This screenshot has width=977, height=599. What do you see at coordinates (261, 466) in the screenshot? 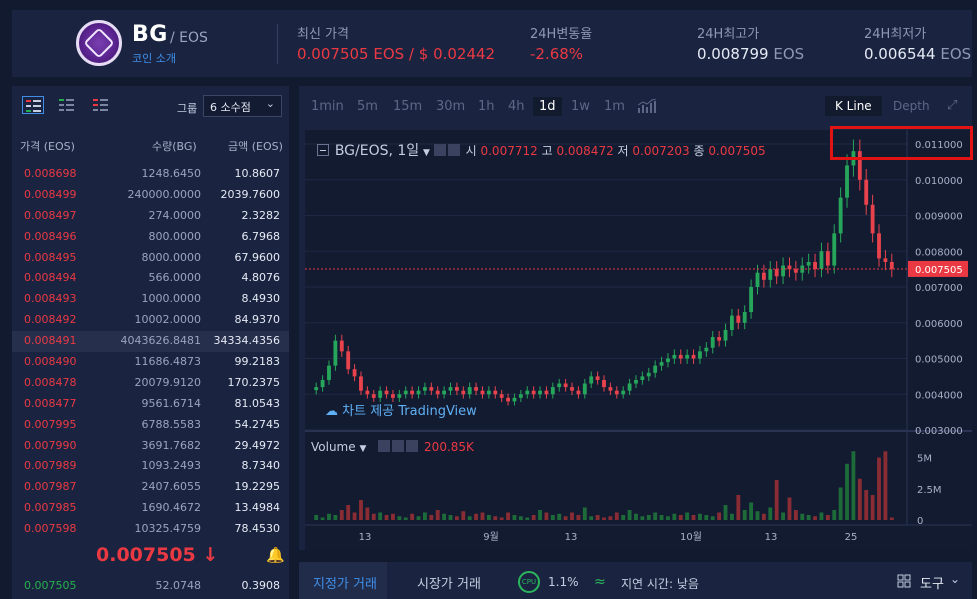
I see `ask-amount: 8.7340` at bounding box center [261, 466].